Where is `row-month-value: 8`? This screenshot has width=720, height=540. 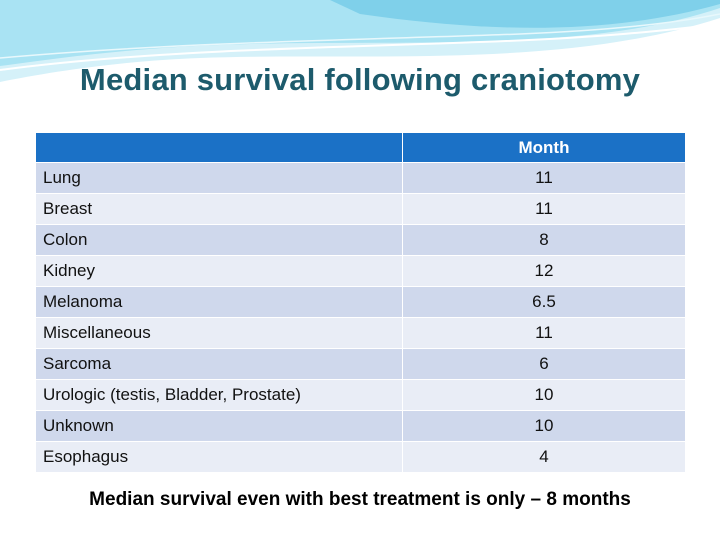 row-month-value: 8 is located at coordinates (544, 240).